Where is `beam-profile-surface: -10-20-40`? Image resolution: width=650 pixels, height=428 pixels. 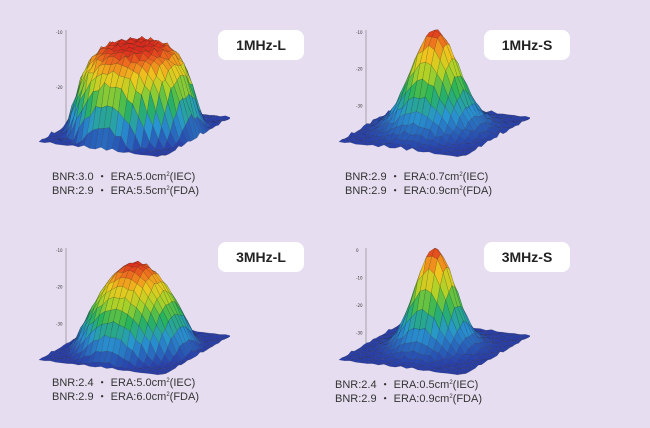 beam-profile-surface: -10-20-40 is located at coordinates (134, 93).